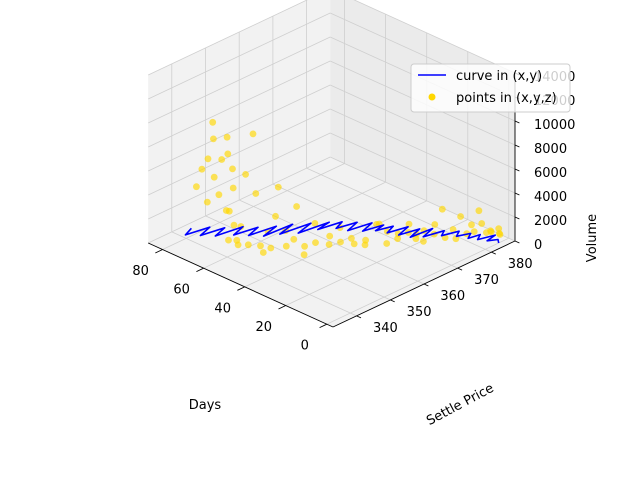  I want to click on z-tick-label: 10000, so click(554, 125).